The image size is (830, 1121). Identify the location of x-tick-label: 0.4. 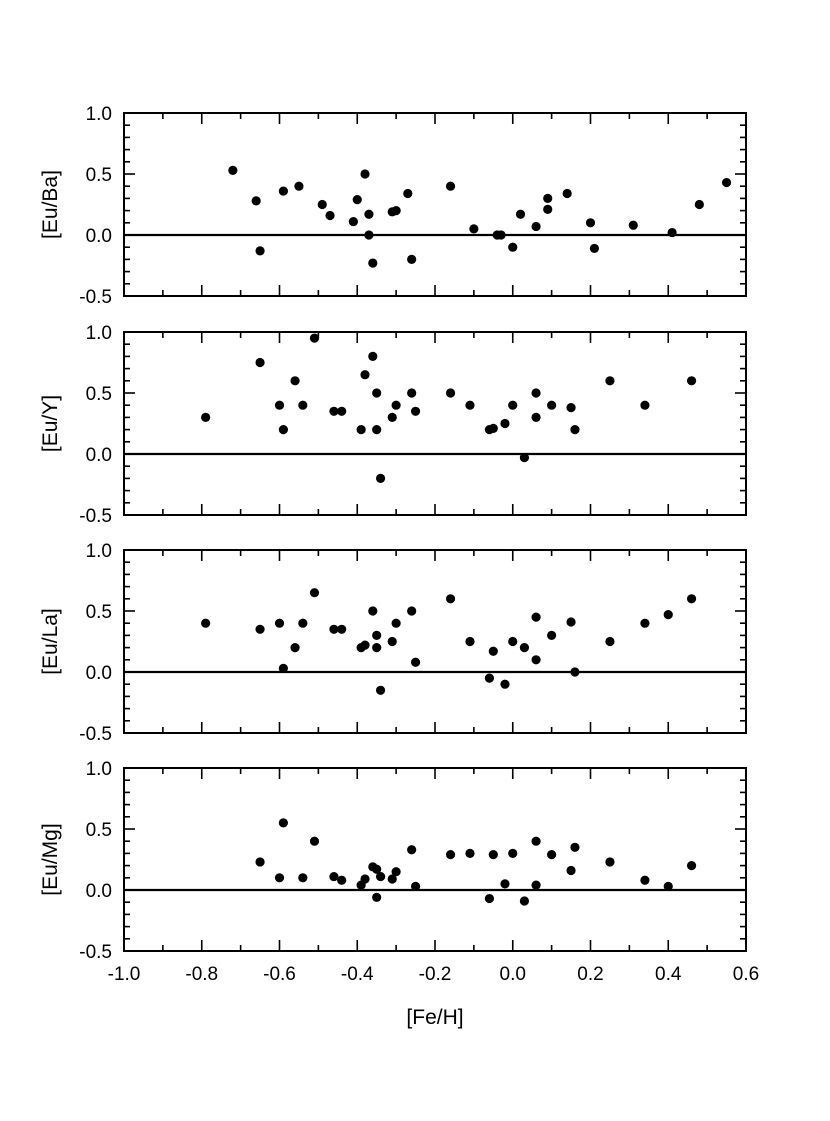
(668, 974).